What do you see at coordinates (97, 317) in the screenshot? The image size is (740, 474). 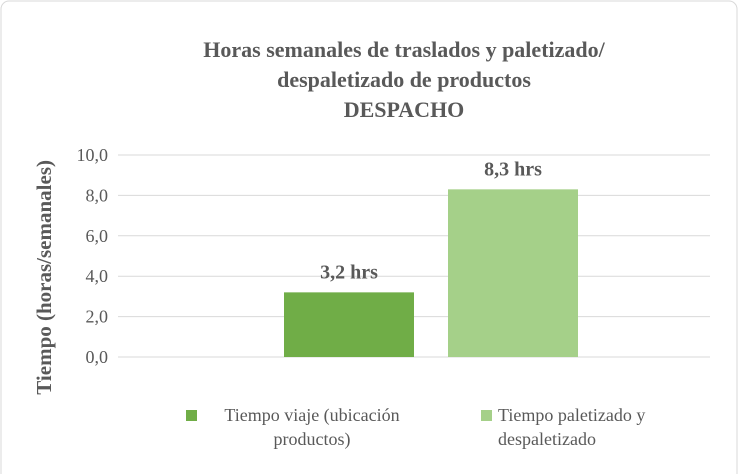 I see `y-tick-label: 2,0` at bounding box center [97, 317].